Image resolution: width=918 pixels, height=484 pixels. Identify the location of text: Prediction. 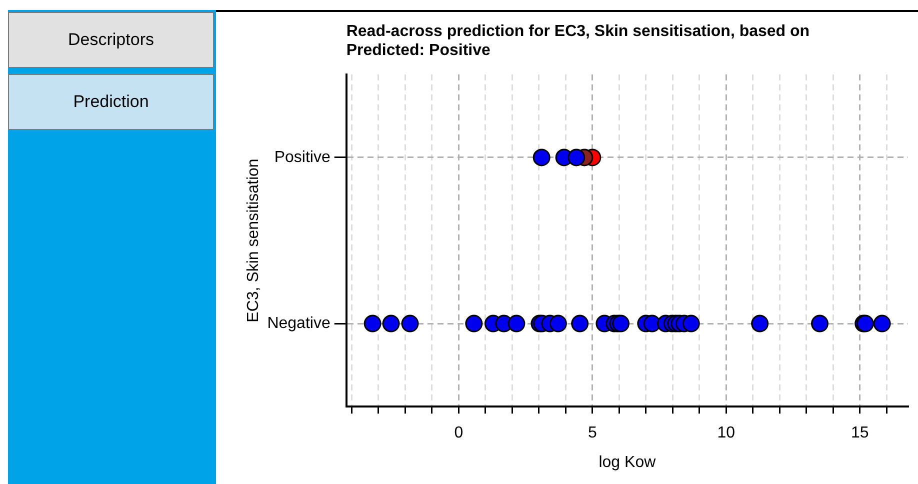
(111, 102).